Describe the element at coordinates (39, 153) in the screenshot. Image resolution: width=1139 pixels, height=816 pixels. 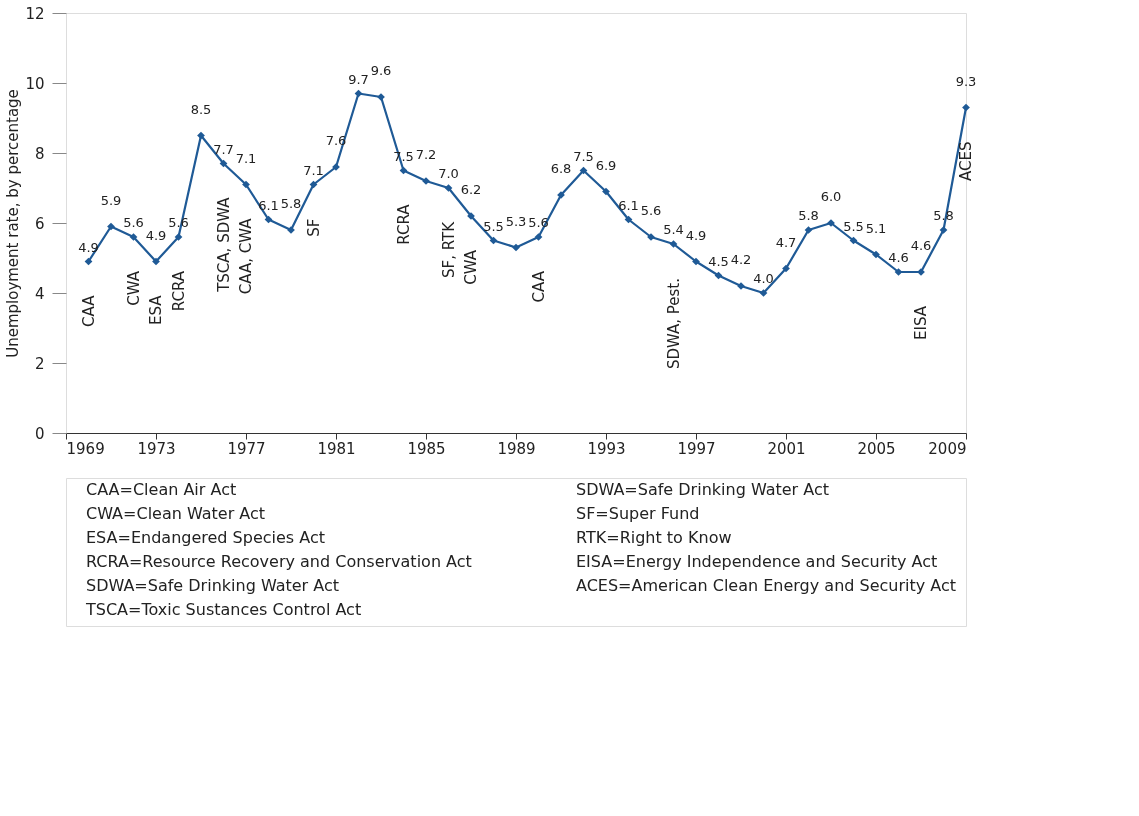
I see `y-tick-label: 8` at that location.